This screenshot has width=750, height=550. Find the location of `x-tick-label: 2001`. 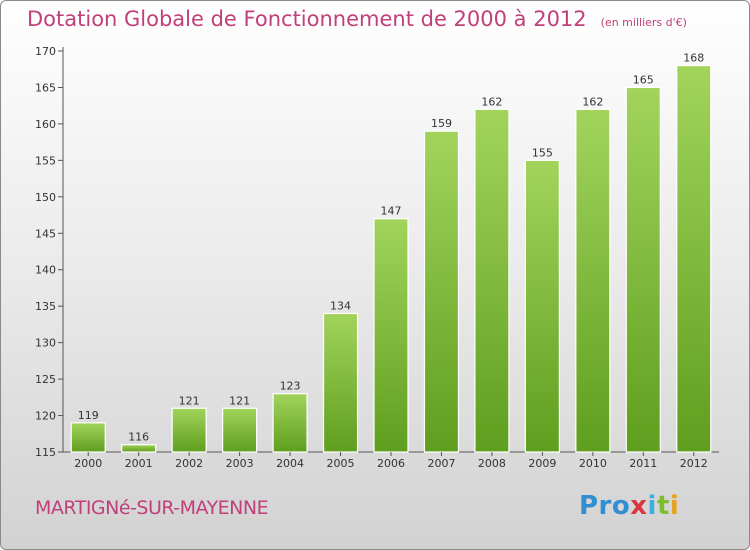

x-tick-label: 2001 is located at coordinates (139, 463).